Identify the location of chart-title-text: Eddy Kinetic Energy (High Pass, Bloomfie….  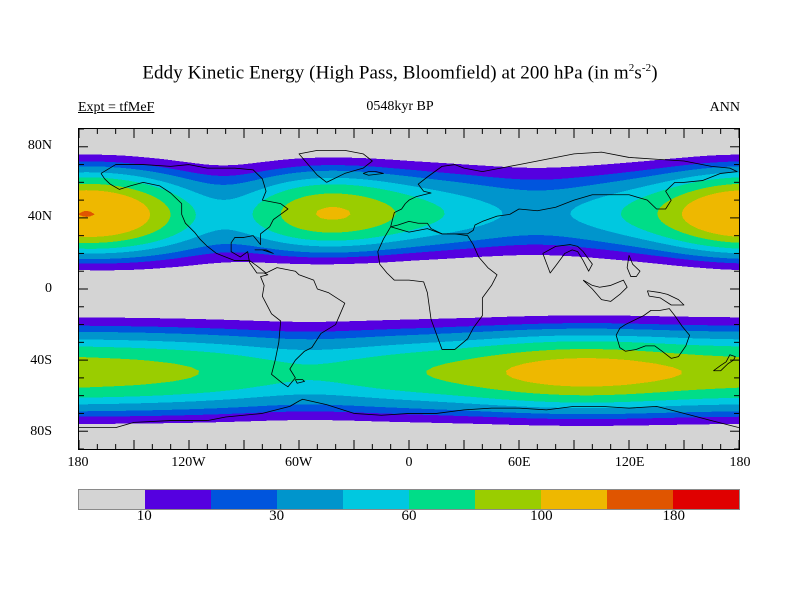
(385, 73).